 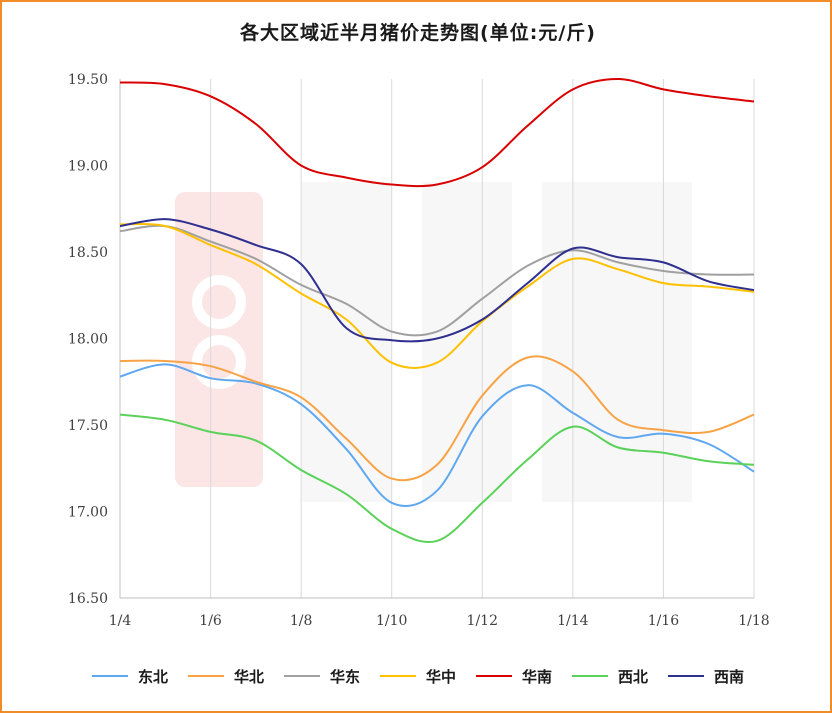 I want to click on x-tick-label: 1/6, so click(x=210, y=621).